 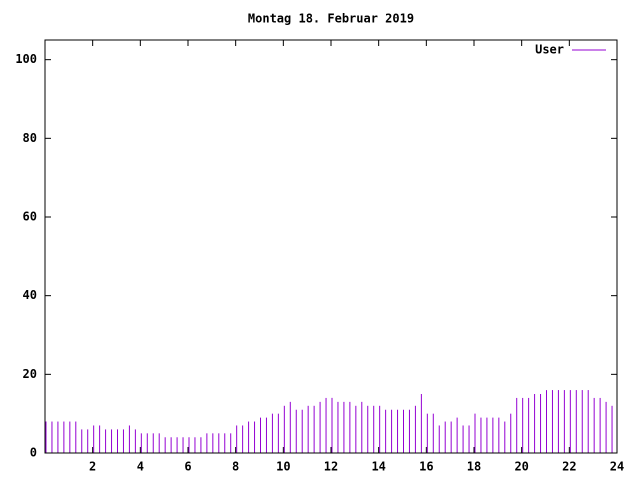 What do you see at coordinates (378, 467) in the screenshot?
I see `x-tick-label: 14` at bounding box center [378, 467].